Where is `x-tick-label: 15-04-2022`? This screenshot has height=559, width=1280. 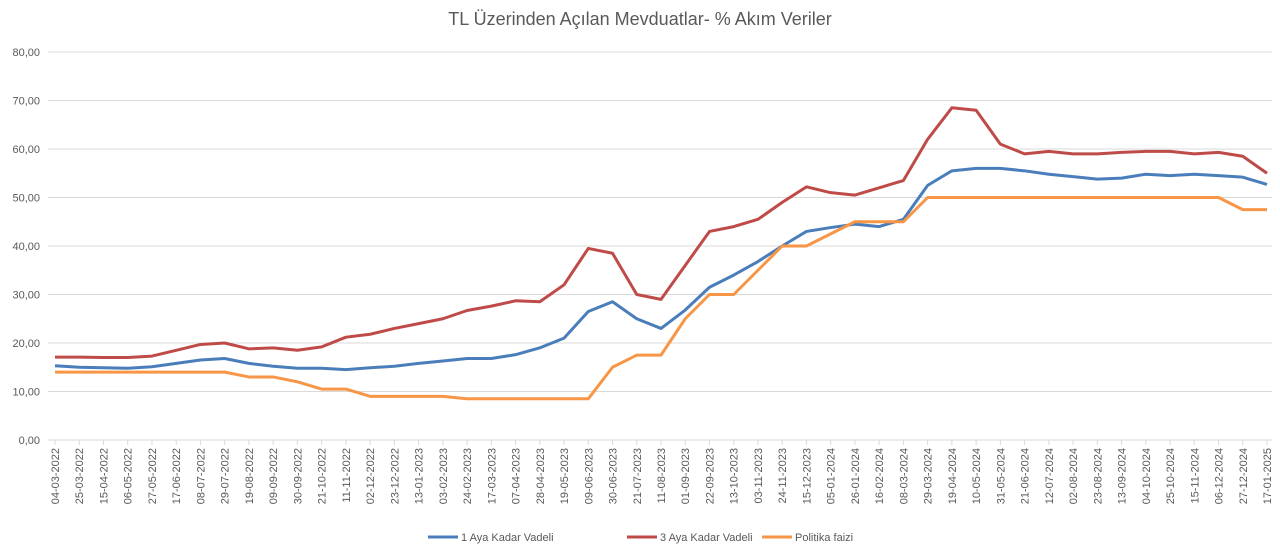 x-tick-label: 15-04-2022 is located at coordinates (104, 476).